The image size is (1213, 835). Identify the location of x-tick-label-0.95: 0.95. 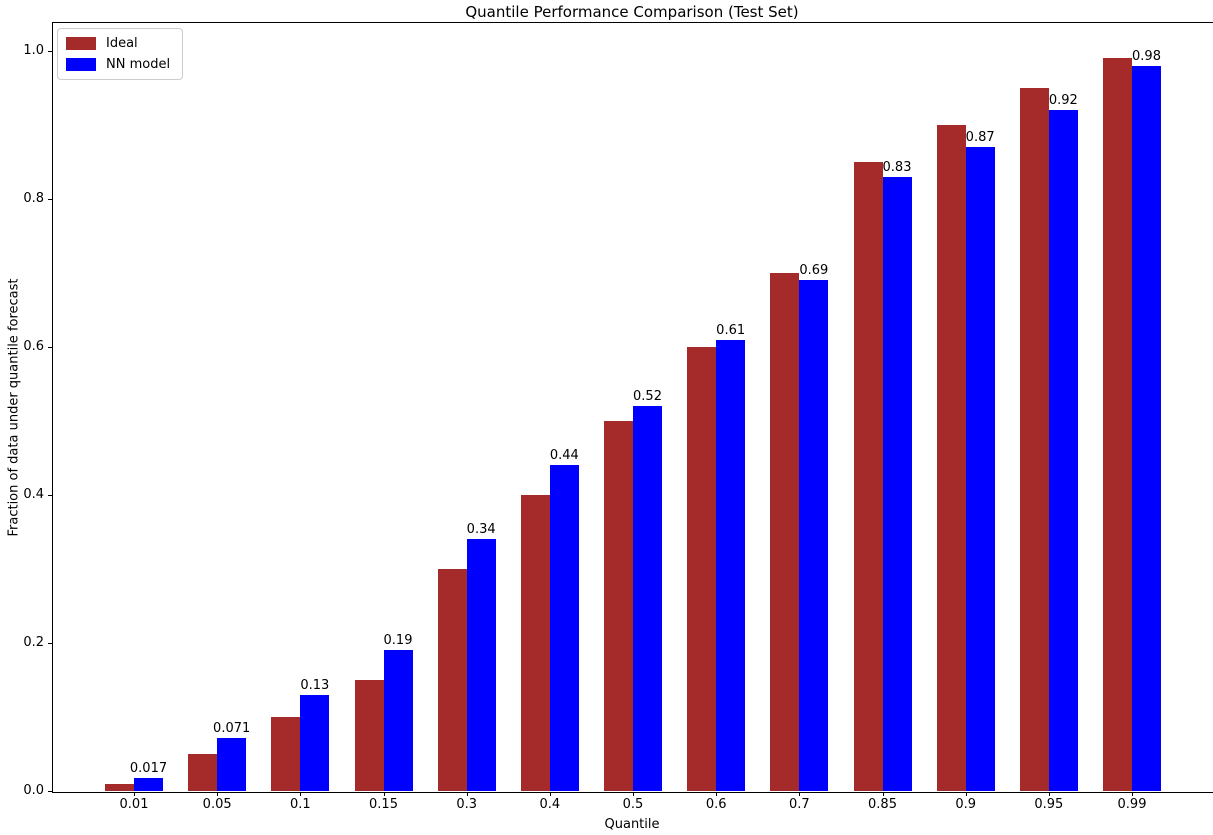
(1049, 804).